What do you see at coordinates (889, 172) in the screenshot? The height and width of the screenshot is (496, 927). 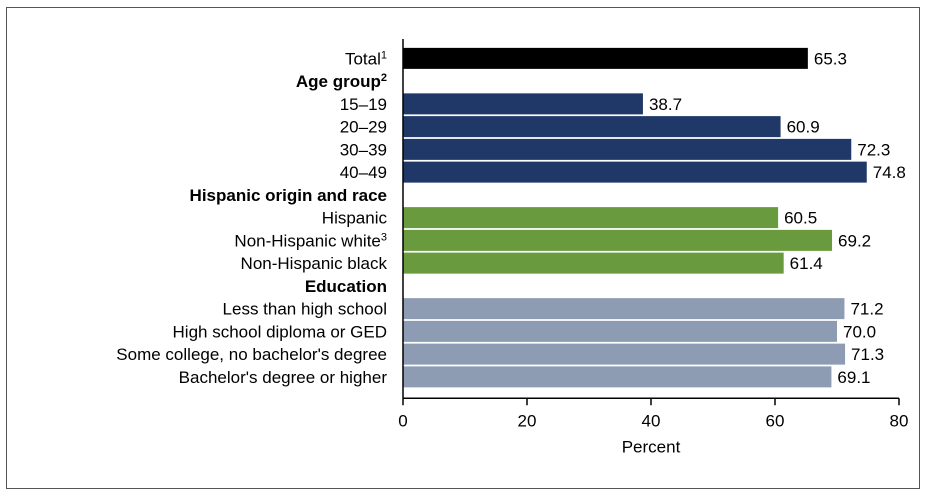 I see `value-label: 74.8` at bounding box center [889, 172].